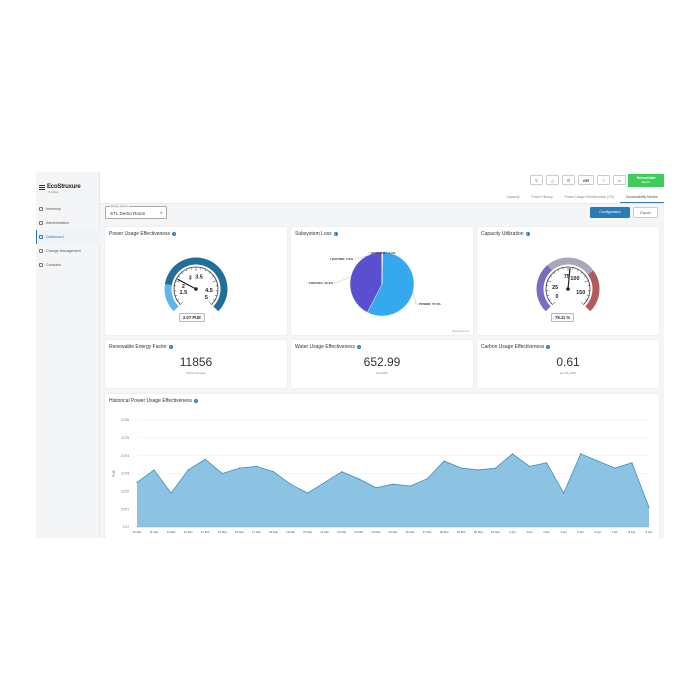 This screenshot has height=700, width=700. I want to click on tab-sustainability-metrics: Sustainability Metrics, so click(642, 197).